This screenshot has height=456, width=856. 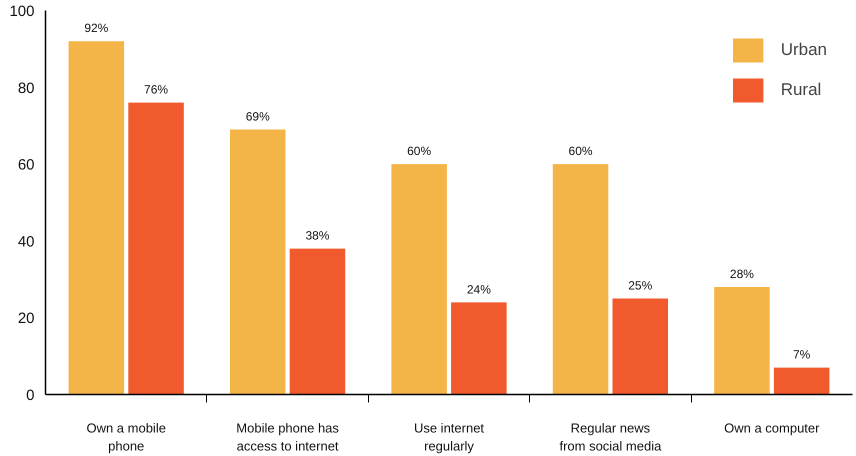 What do you see at coordinates (803, 50) in the screenshot?
I see `legend-label: Urban` at bounding box center [803, 50].